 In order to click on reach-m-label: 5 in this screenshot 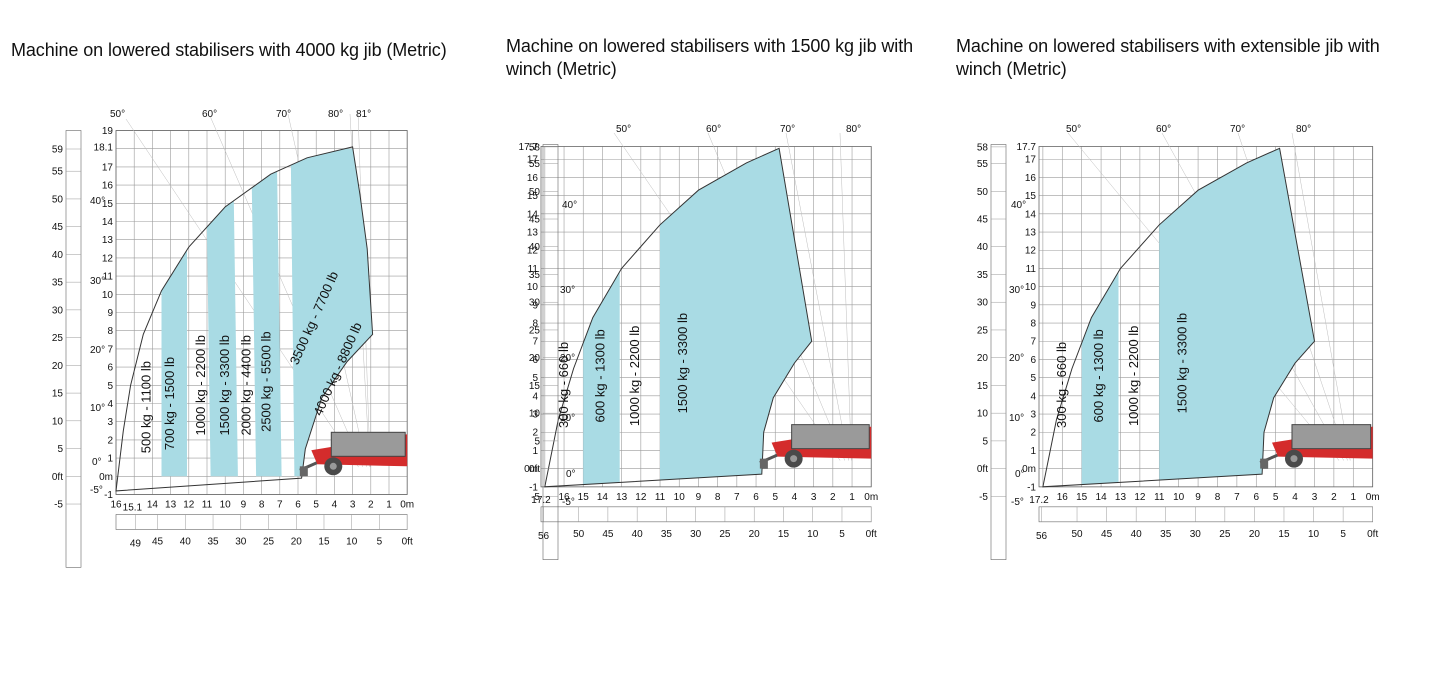, I will do `click(1276, 497)`.